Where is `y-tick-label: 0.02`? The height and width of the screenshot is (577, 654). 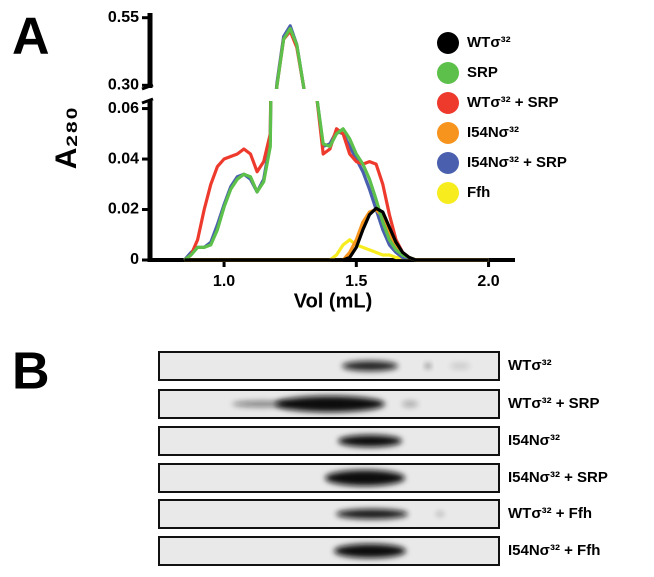 y-tick-label: 0.02 is located at coordinates (123, 209).